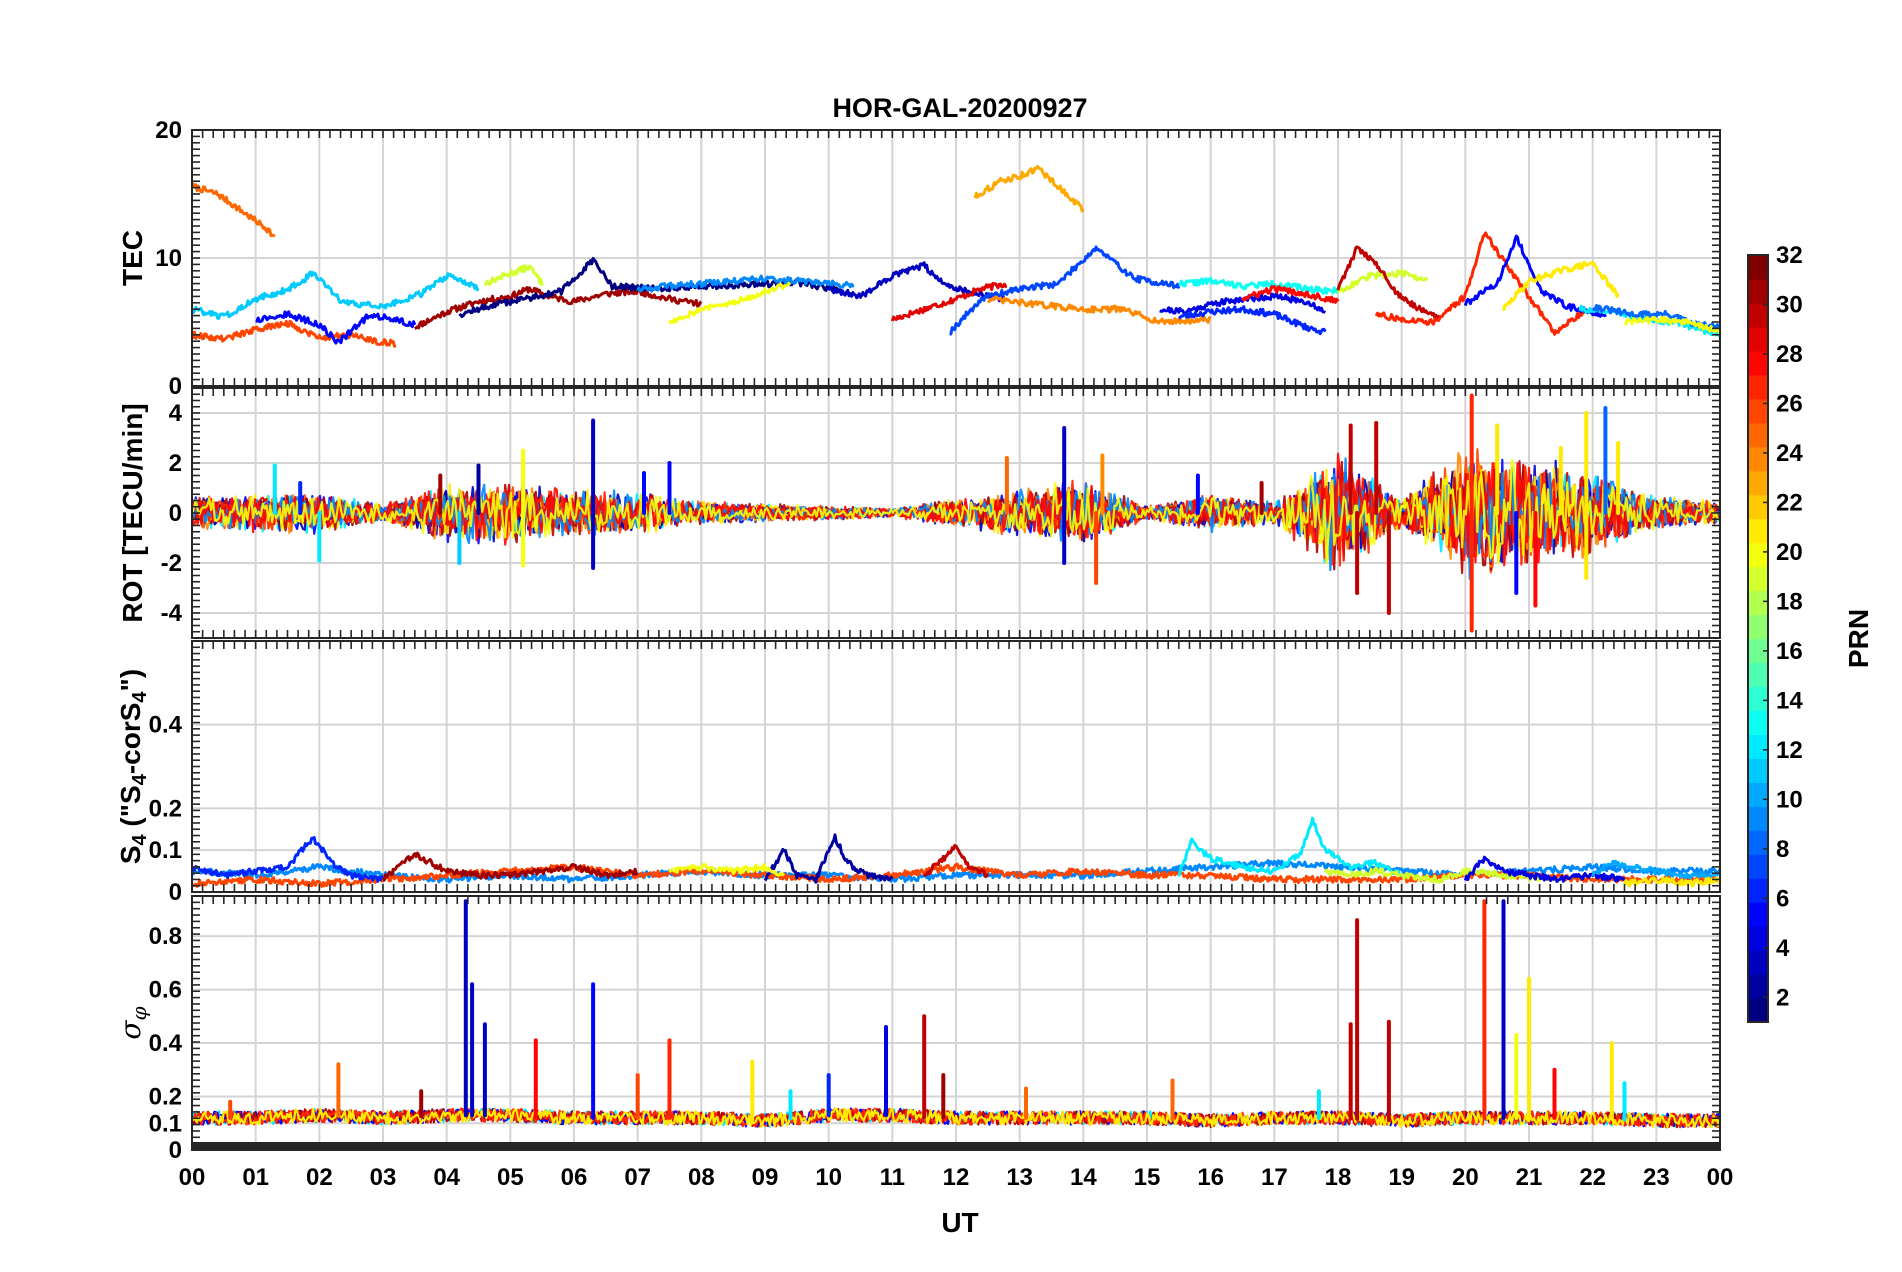 The image size is (1902, 1272). I want to click on colorbar-tick-label: 14, so click(1789, 700).